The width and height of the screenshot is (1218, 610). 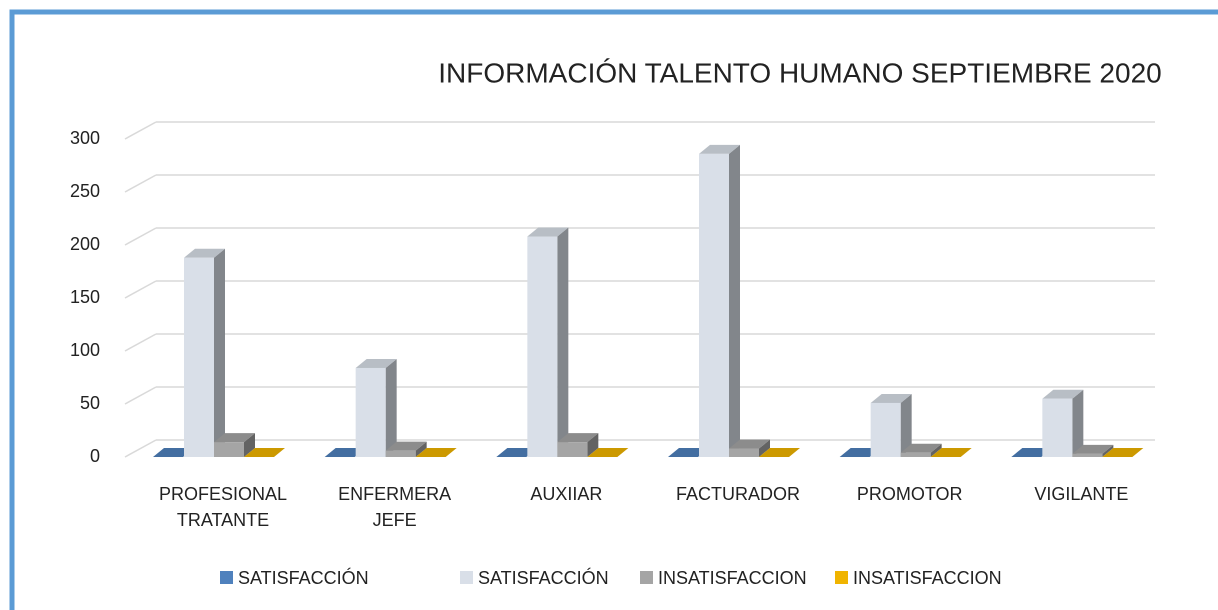 What do you see at coordinates (85, 297) in the screenshot?
I see `y-tick-label: 150` at bounding box center [85, 297].